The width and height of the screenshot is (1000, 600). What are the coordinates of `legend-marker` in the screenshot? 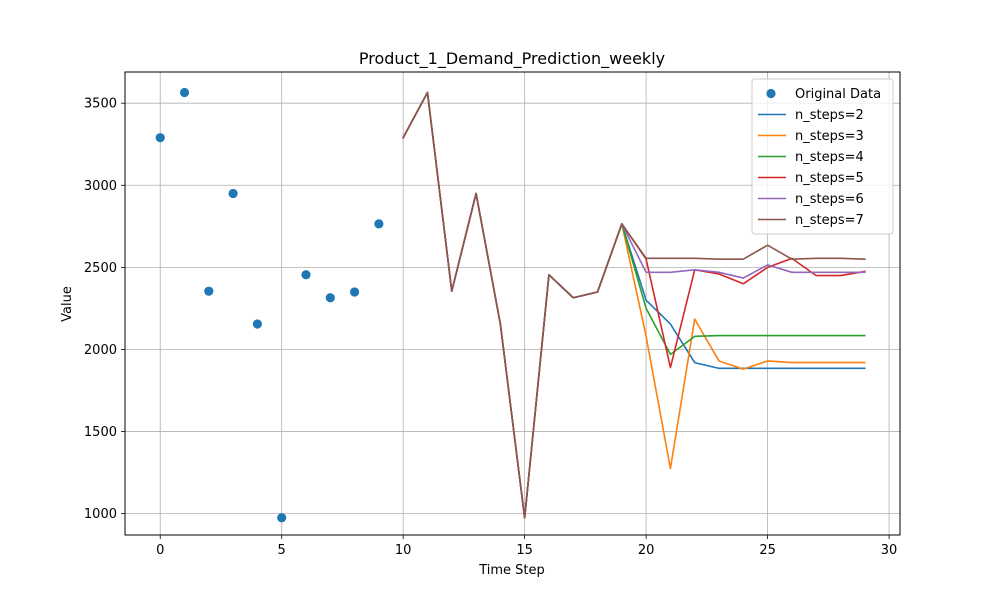 It's located at (771, 93).